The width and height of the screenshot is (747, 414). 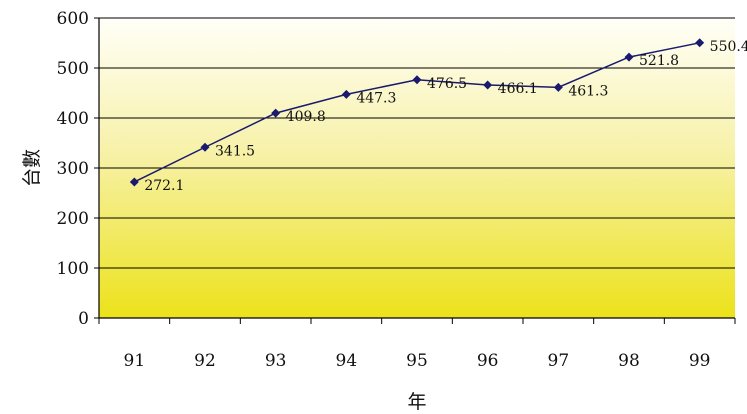 What do you see at coordinates (700, 361) in the screenshot?
I see `x-tick-label: 99` at bounding box center [700, 361].